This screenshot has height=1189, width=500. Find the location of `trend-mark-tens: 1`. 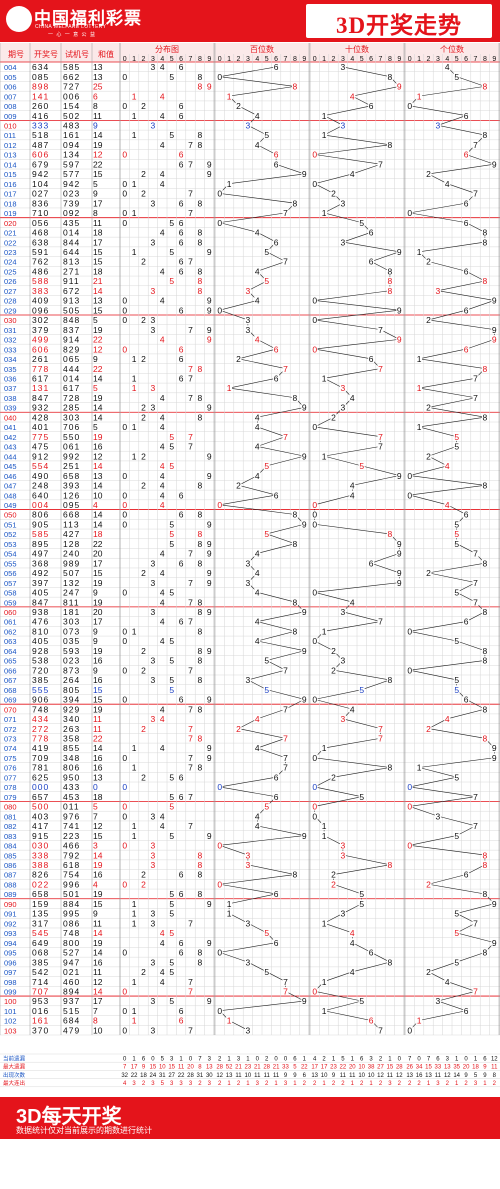

trend-mark-tens: 1 is located at coordinates (324, 456).